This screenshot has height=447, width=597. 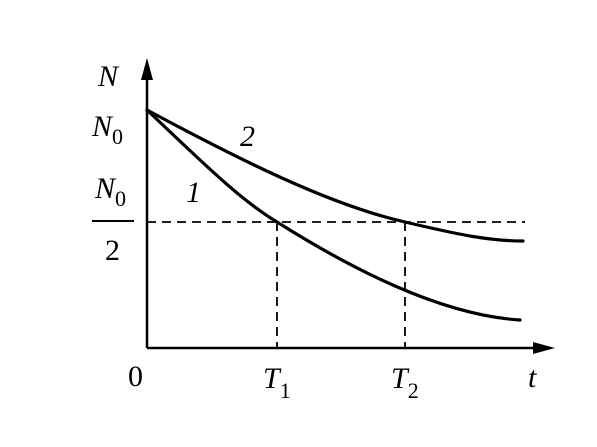 What do you see at coordinates (135, 376) in the screenshot?
I see `origin-label: 0` at bounding box center [135, 376].